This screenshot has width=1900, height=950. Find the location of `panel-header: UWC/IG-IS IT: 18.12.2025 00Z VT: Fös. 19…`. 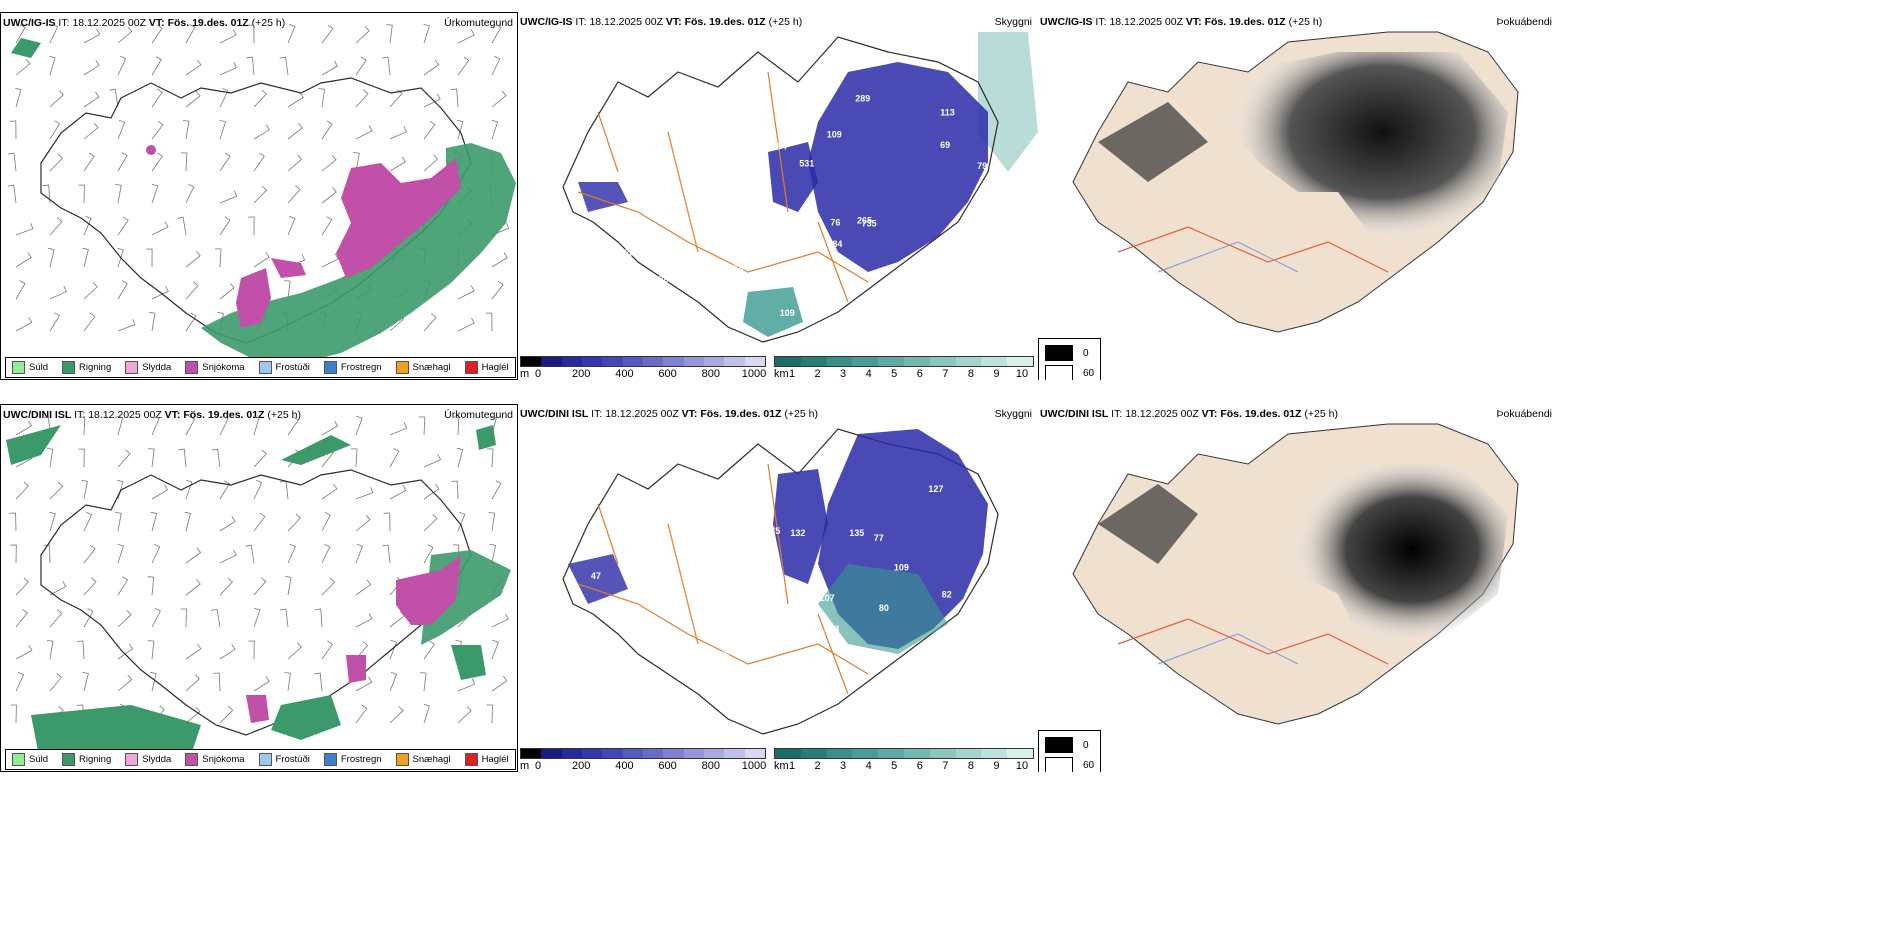

panel-header: UWC/IG-IS IT: 18.12.2025 00Z VT: Fös. 19… is located at coordinates (1181, 22).